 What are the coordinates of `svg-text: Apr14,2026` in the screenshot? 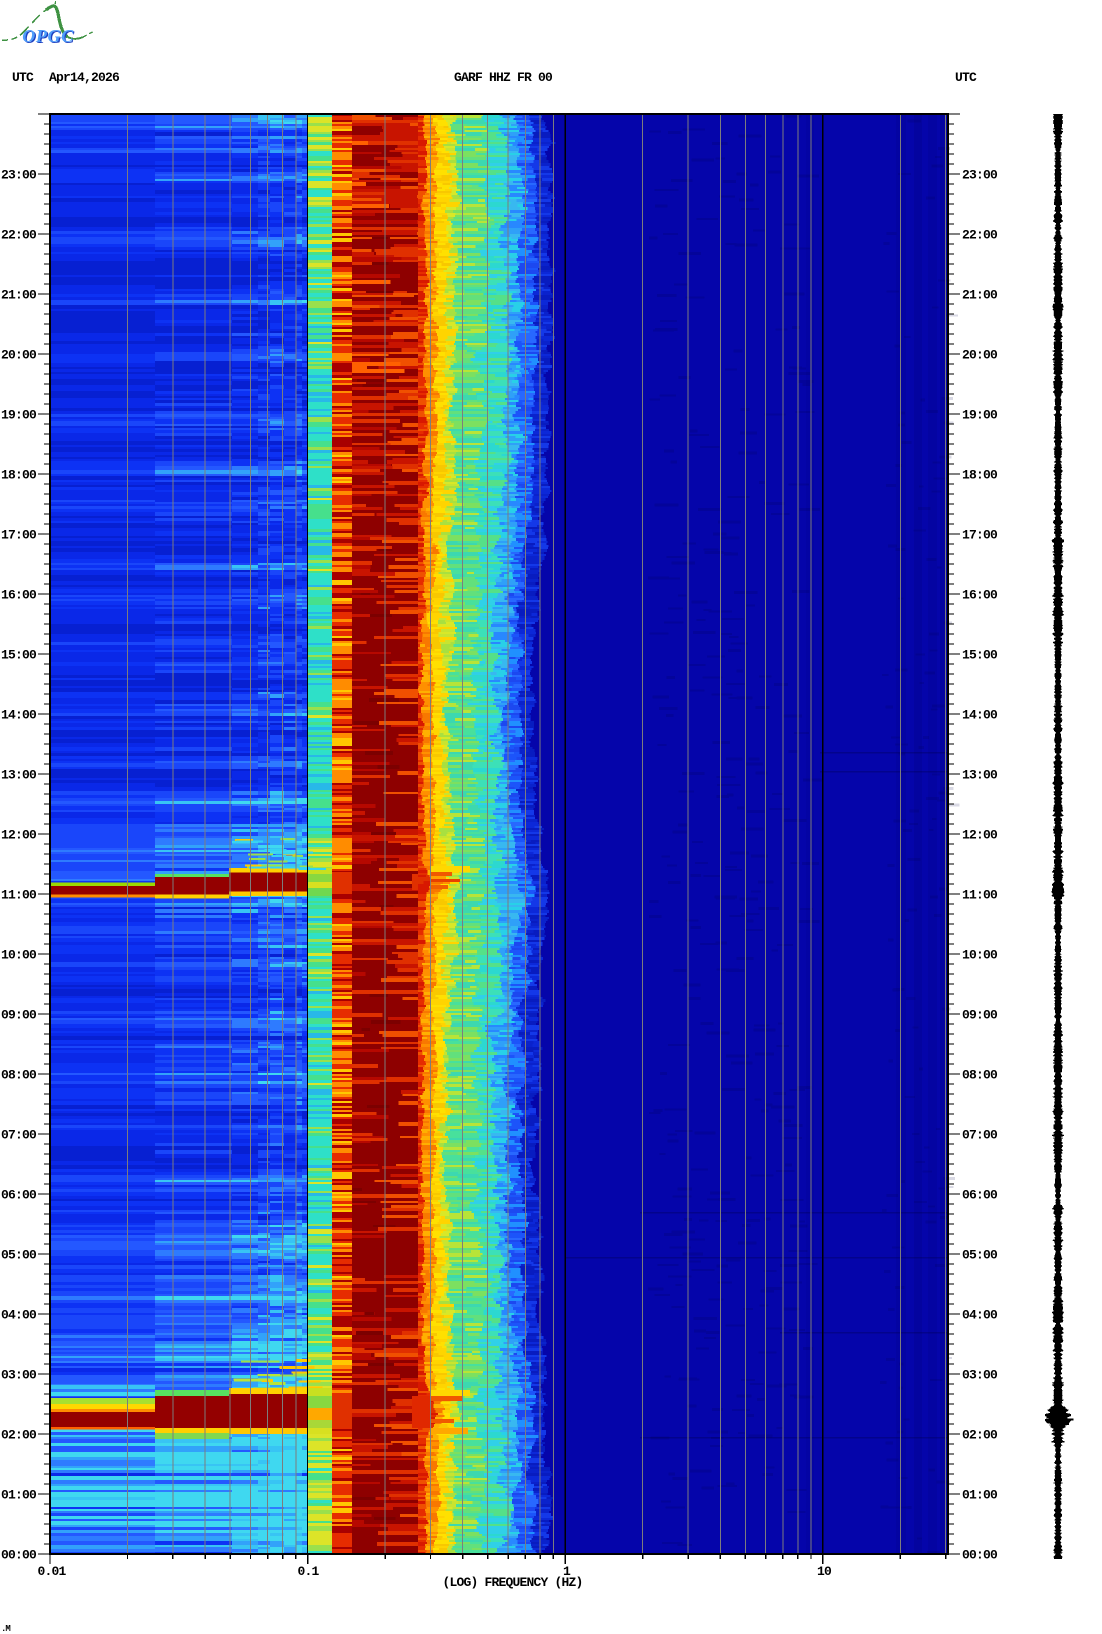 It's located at (84, 77).